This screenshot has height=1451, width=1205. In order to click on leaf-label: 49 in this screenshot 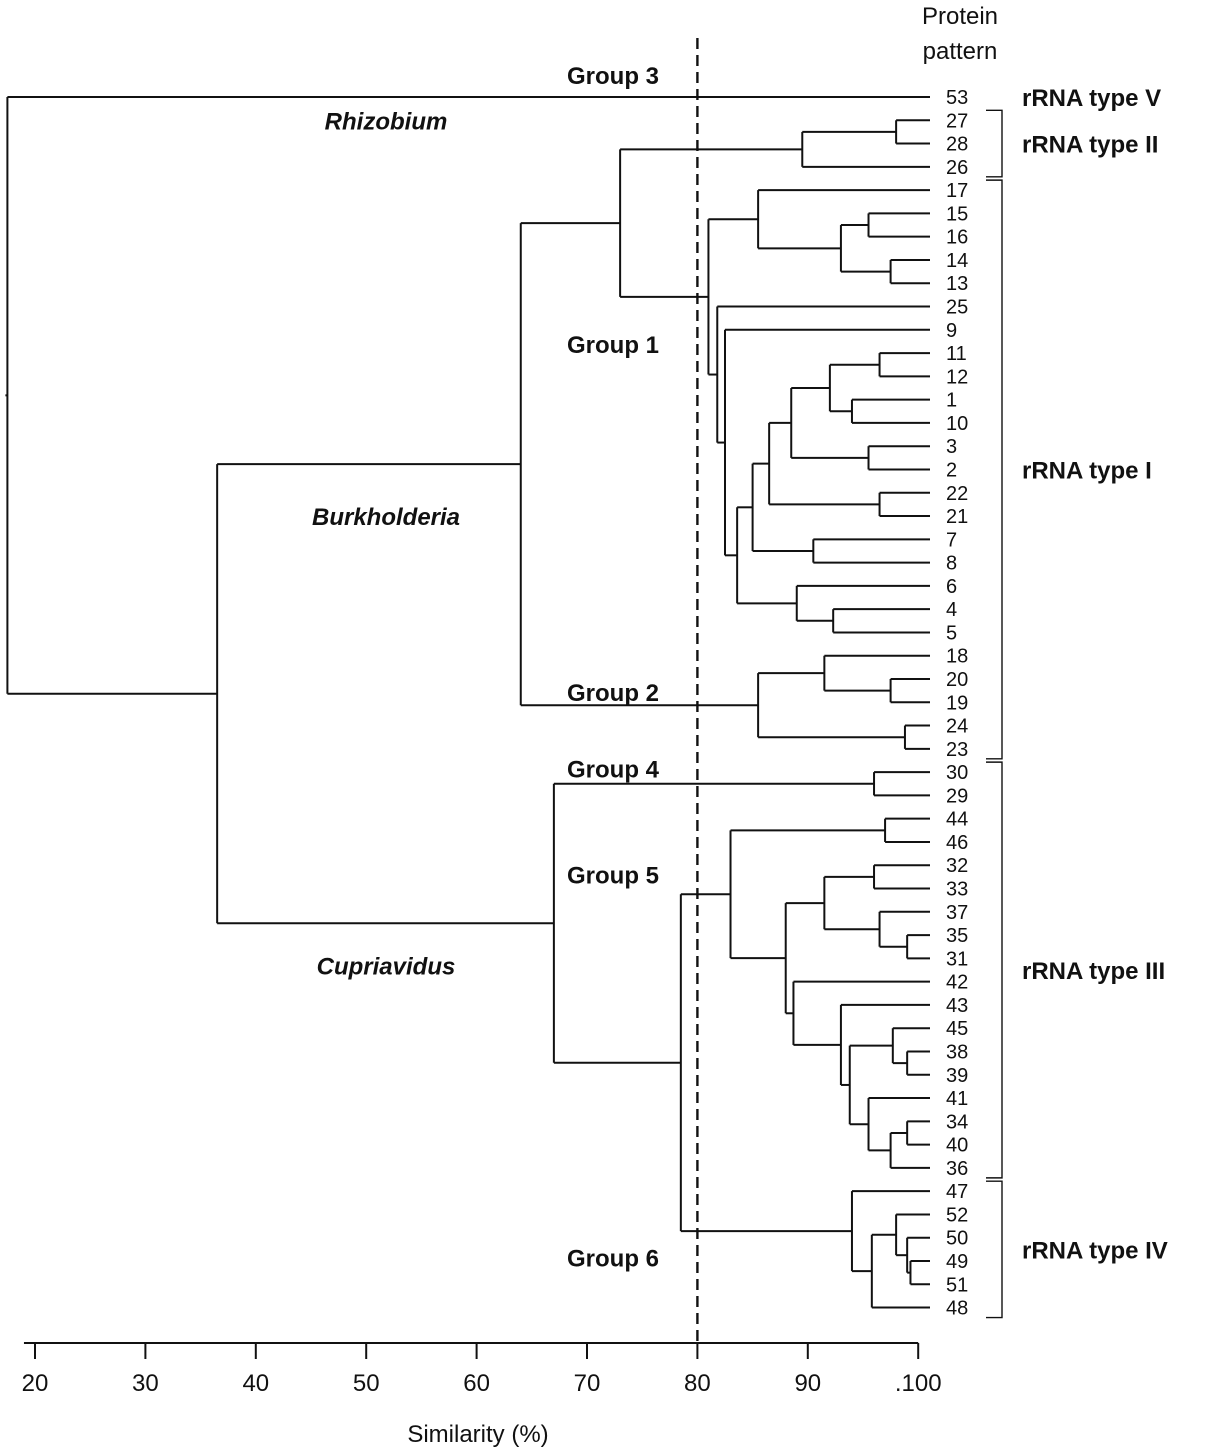, I will do `click(957, 1262)`.